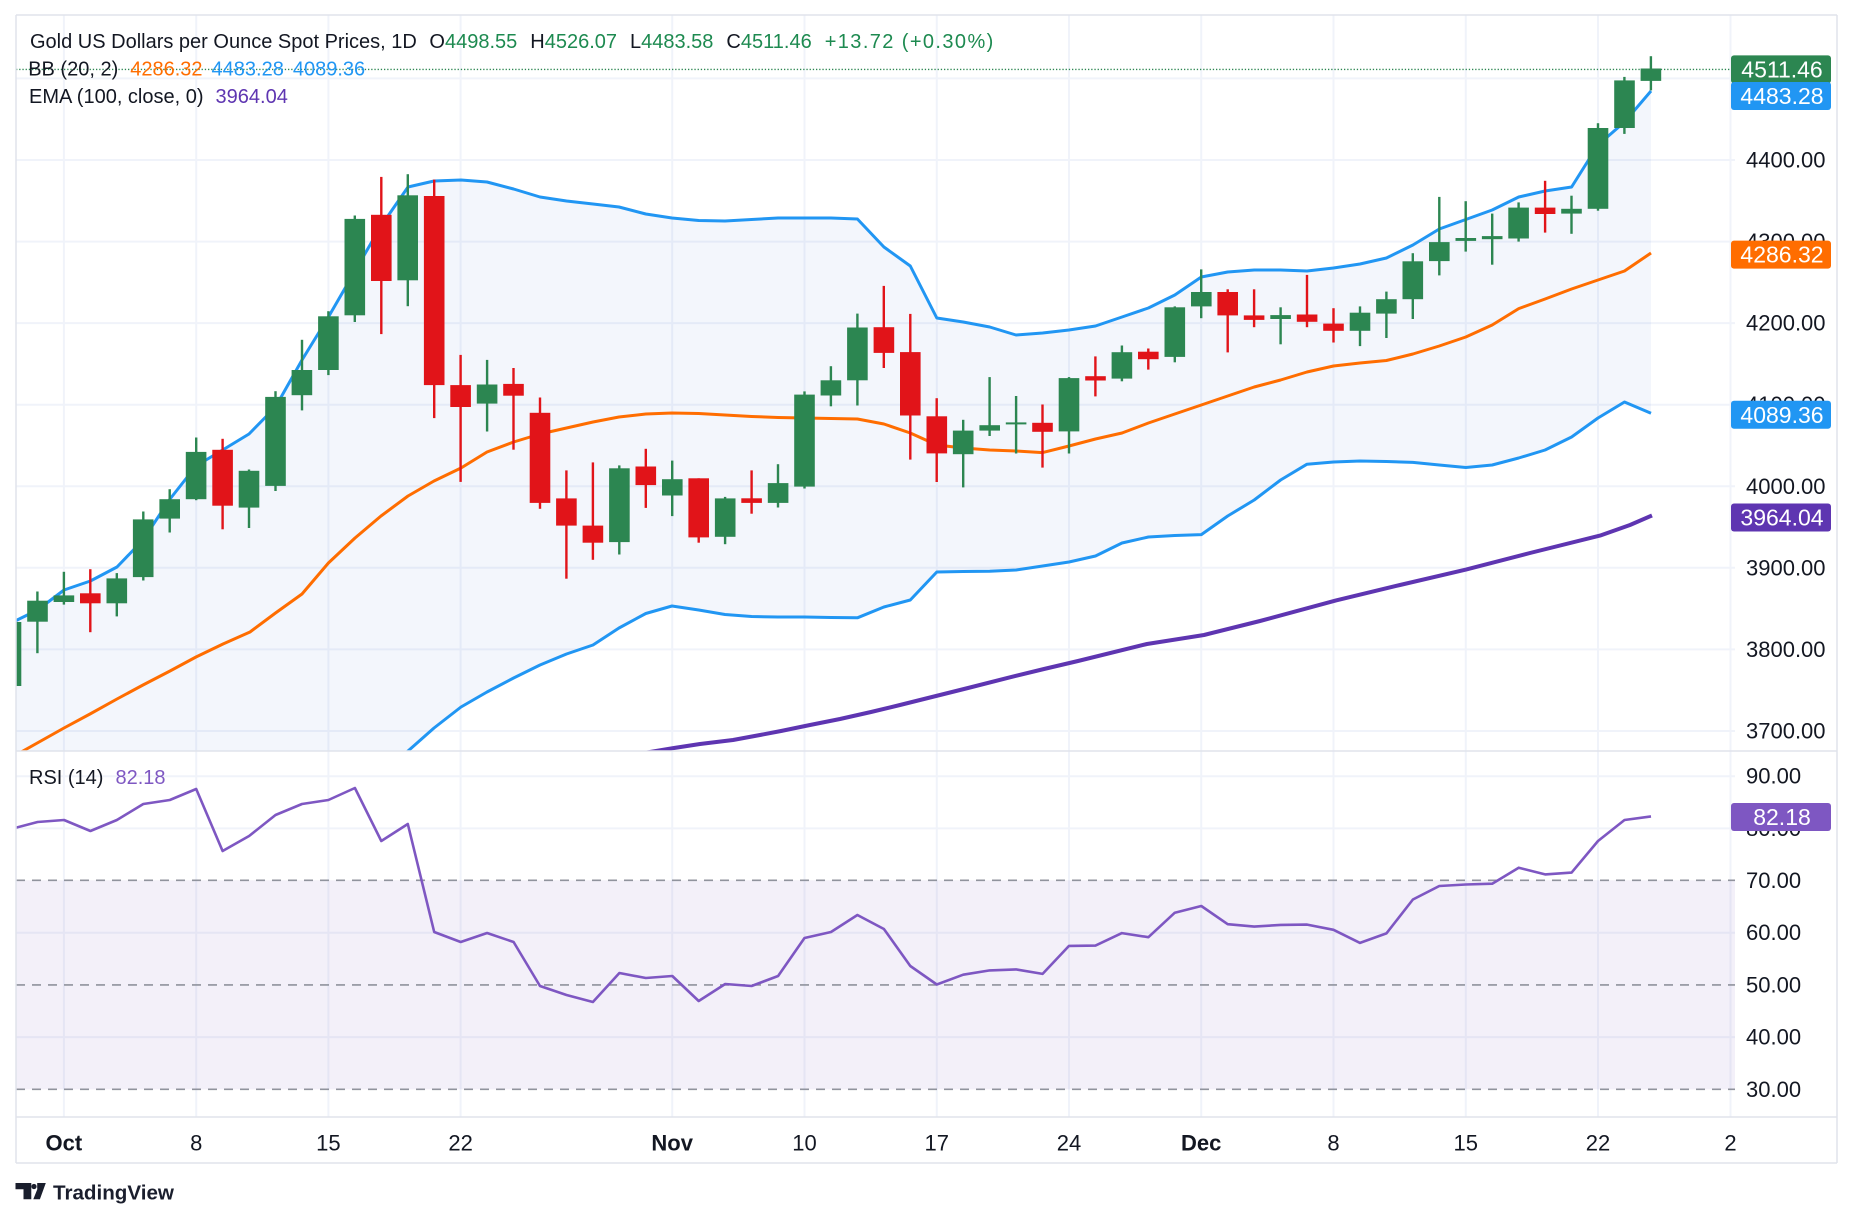 Image resolution: width=1852 pixels, height=1225 pixels. Describe the element at coordinates (1786, 160) in the screenshot. I see `svg-text: 4400.00` at that location.